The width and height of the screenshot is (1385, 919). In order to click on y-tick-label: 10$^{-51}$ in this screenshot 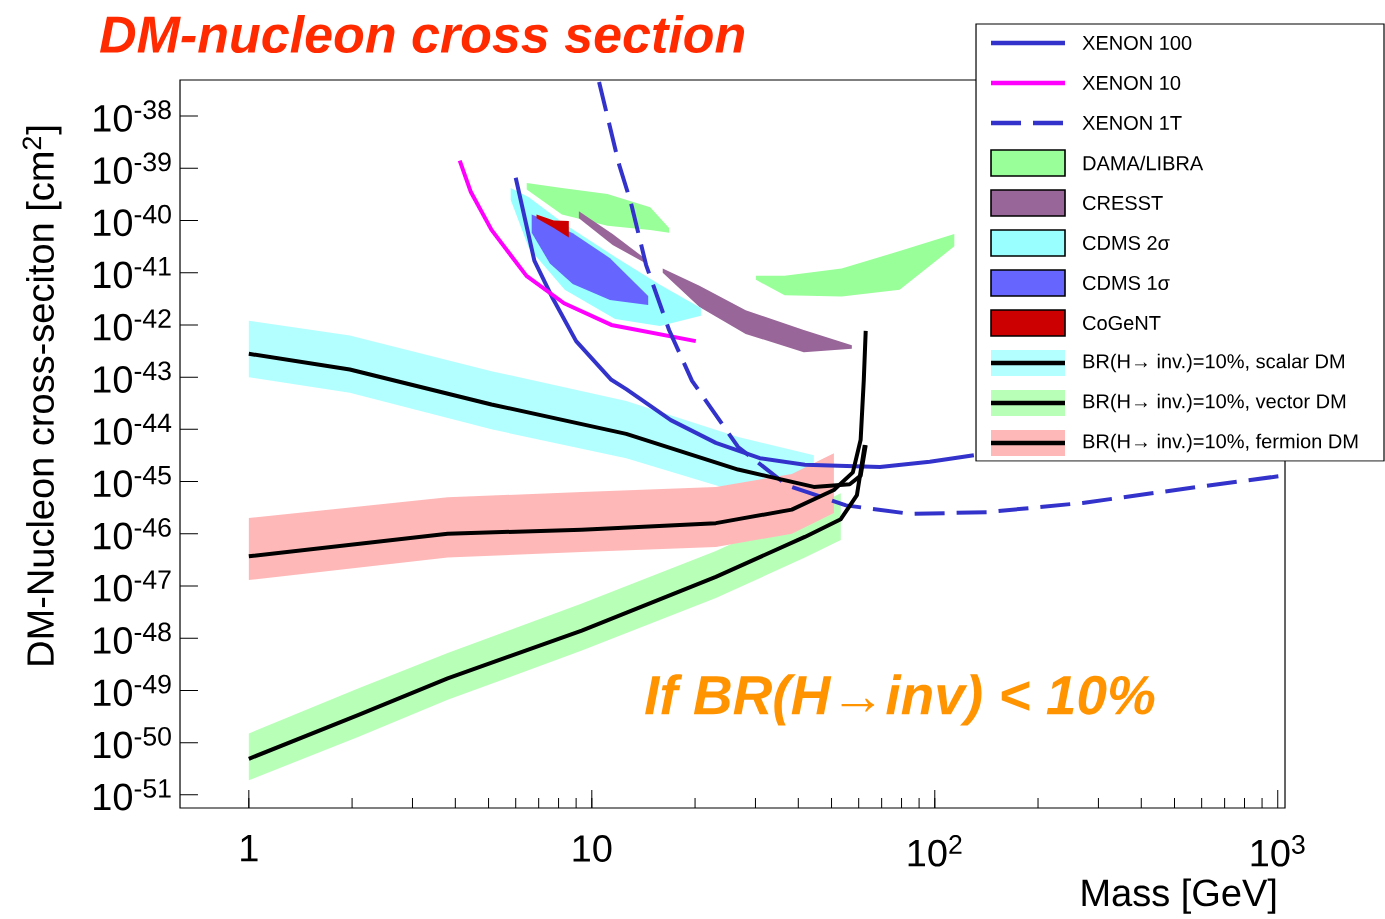, I will do `click(132, 795)`.